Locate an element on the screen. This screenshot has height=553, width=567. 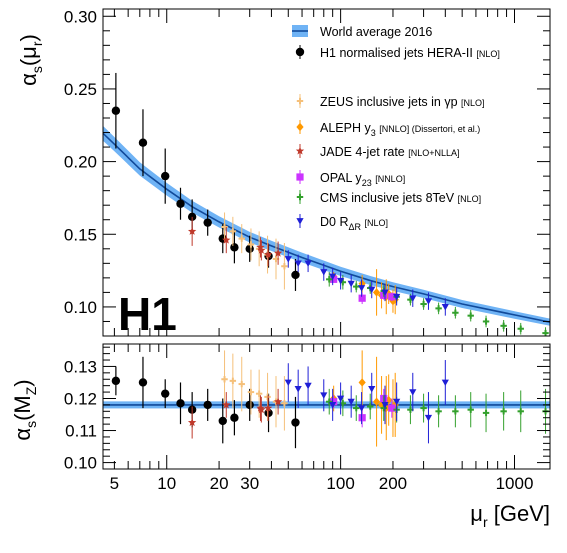
legend-entry-6: D0 RΔR [NLO] is located at coordinates (342, 223).